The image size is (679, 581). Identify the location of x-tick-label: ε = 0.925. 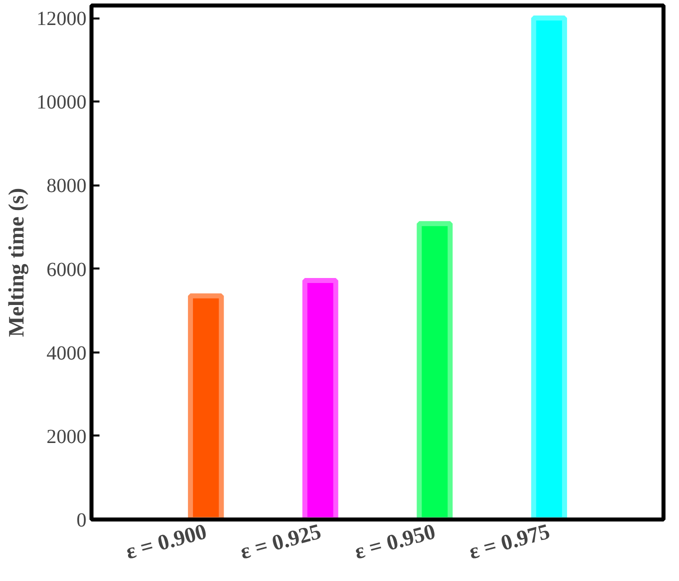
(280, 541).